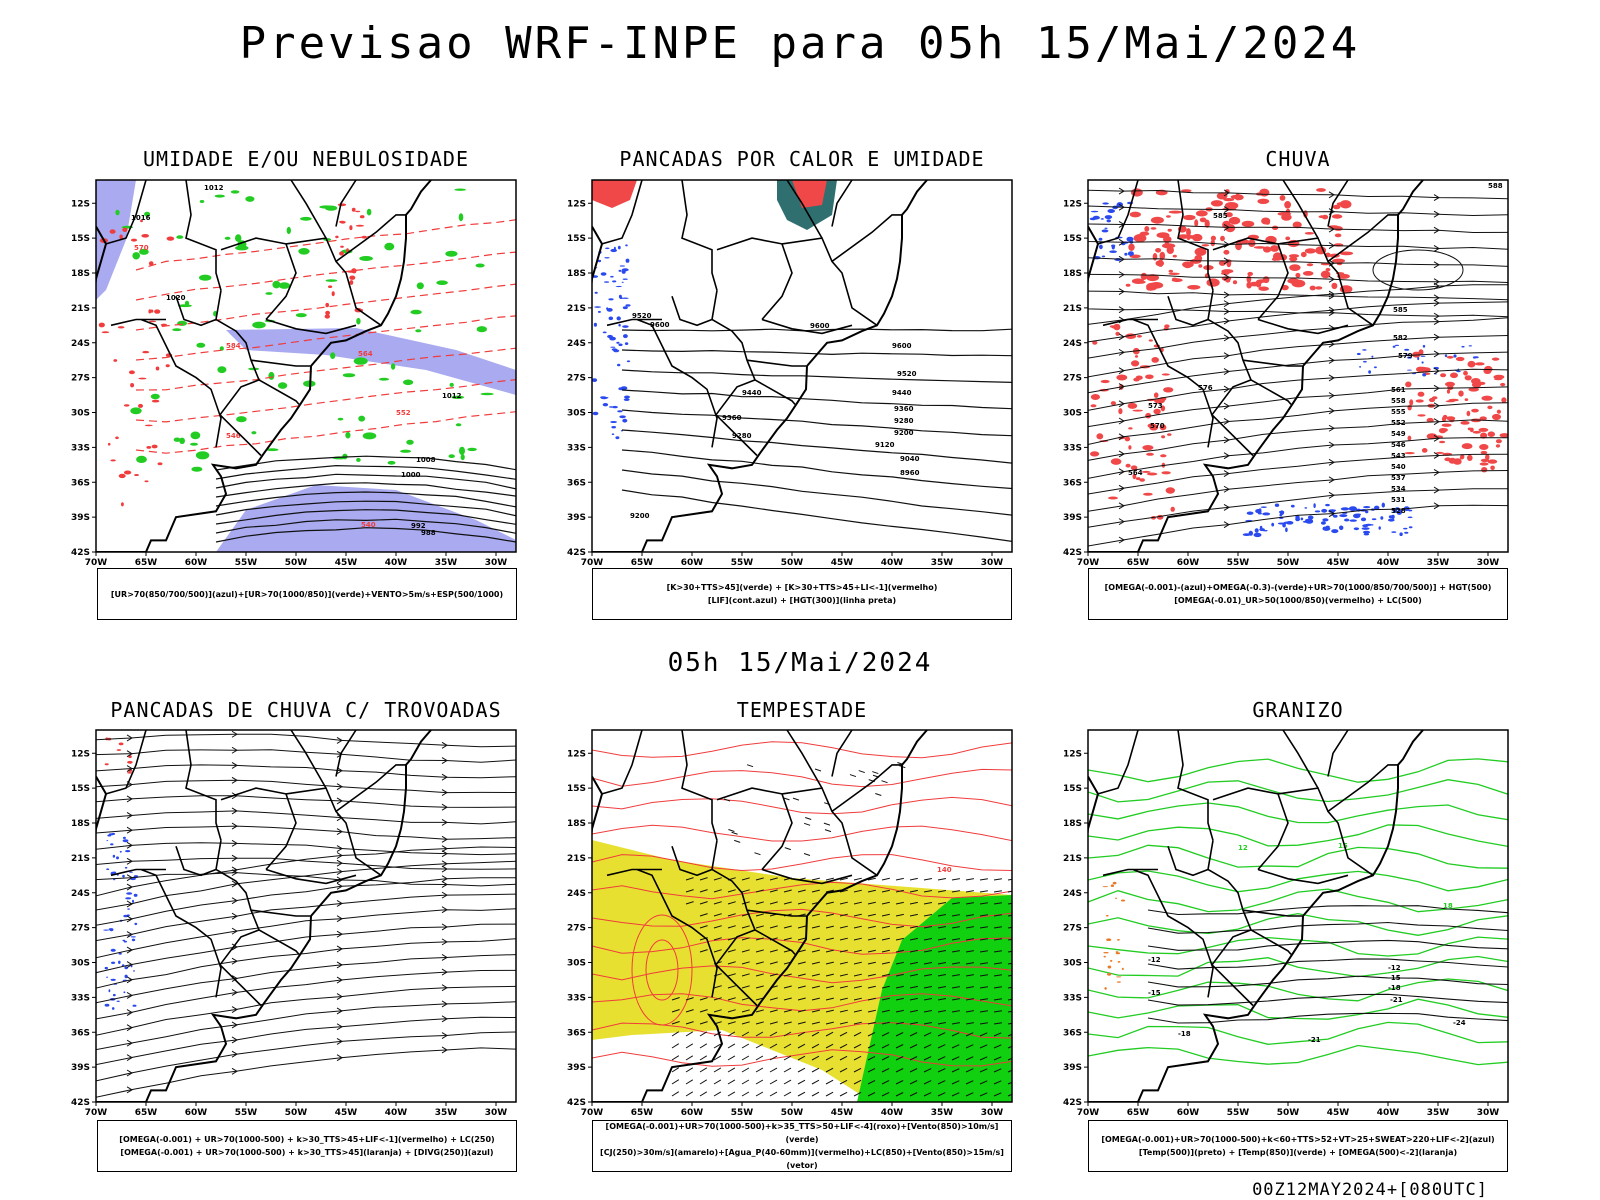 The height and width of the screenshot is (1200, 1600). Describe the element at coordinates (80, 824) in the screenshot. I see `lat-tick-label: 18S` at that location.